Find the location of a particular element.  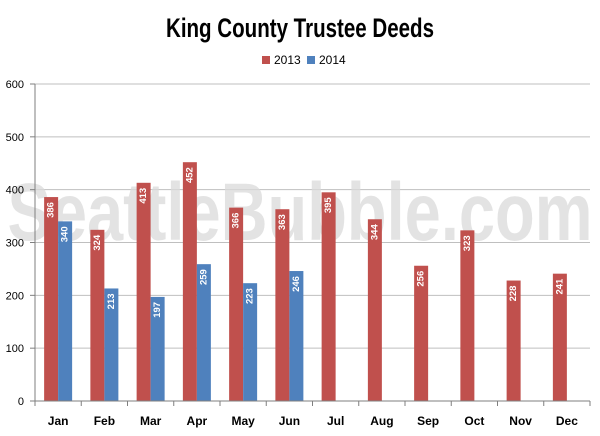

bar-2013-nov is located at coordinates (513, 340).